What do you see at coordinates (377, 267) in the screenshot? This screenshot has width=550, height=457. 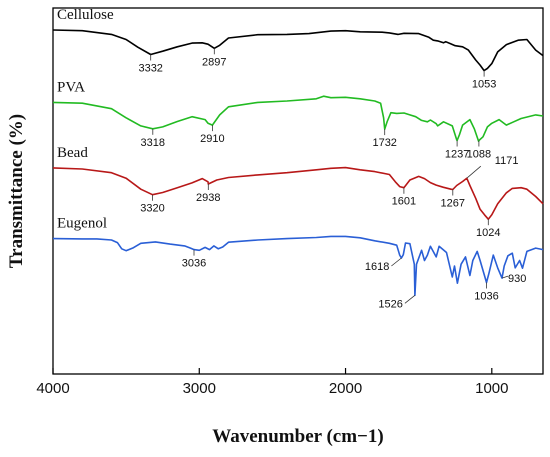 I see `annotation-1618: 1618` at bounding box center [377, 267].